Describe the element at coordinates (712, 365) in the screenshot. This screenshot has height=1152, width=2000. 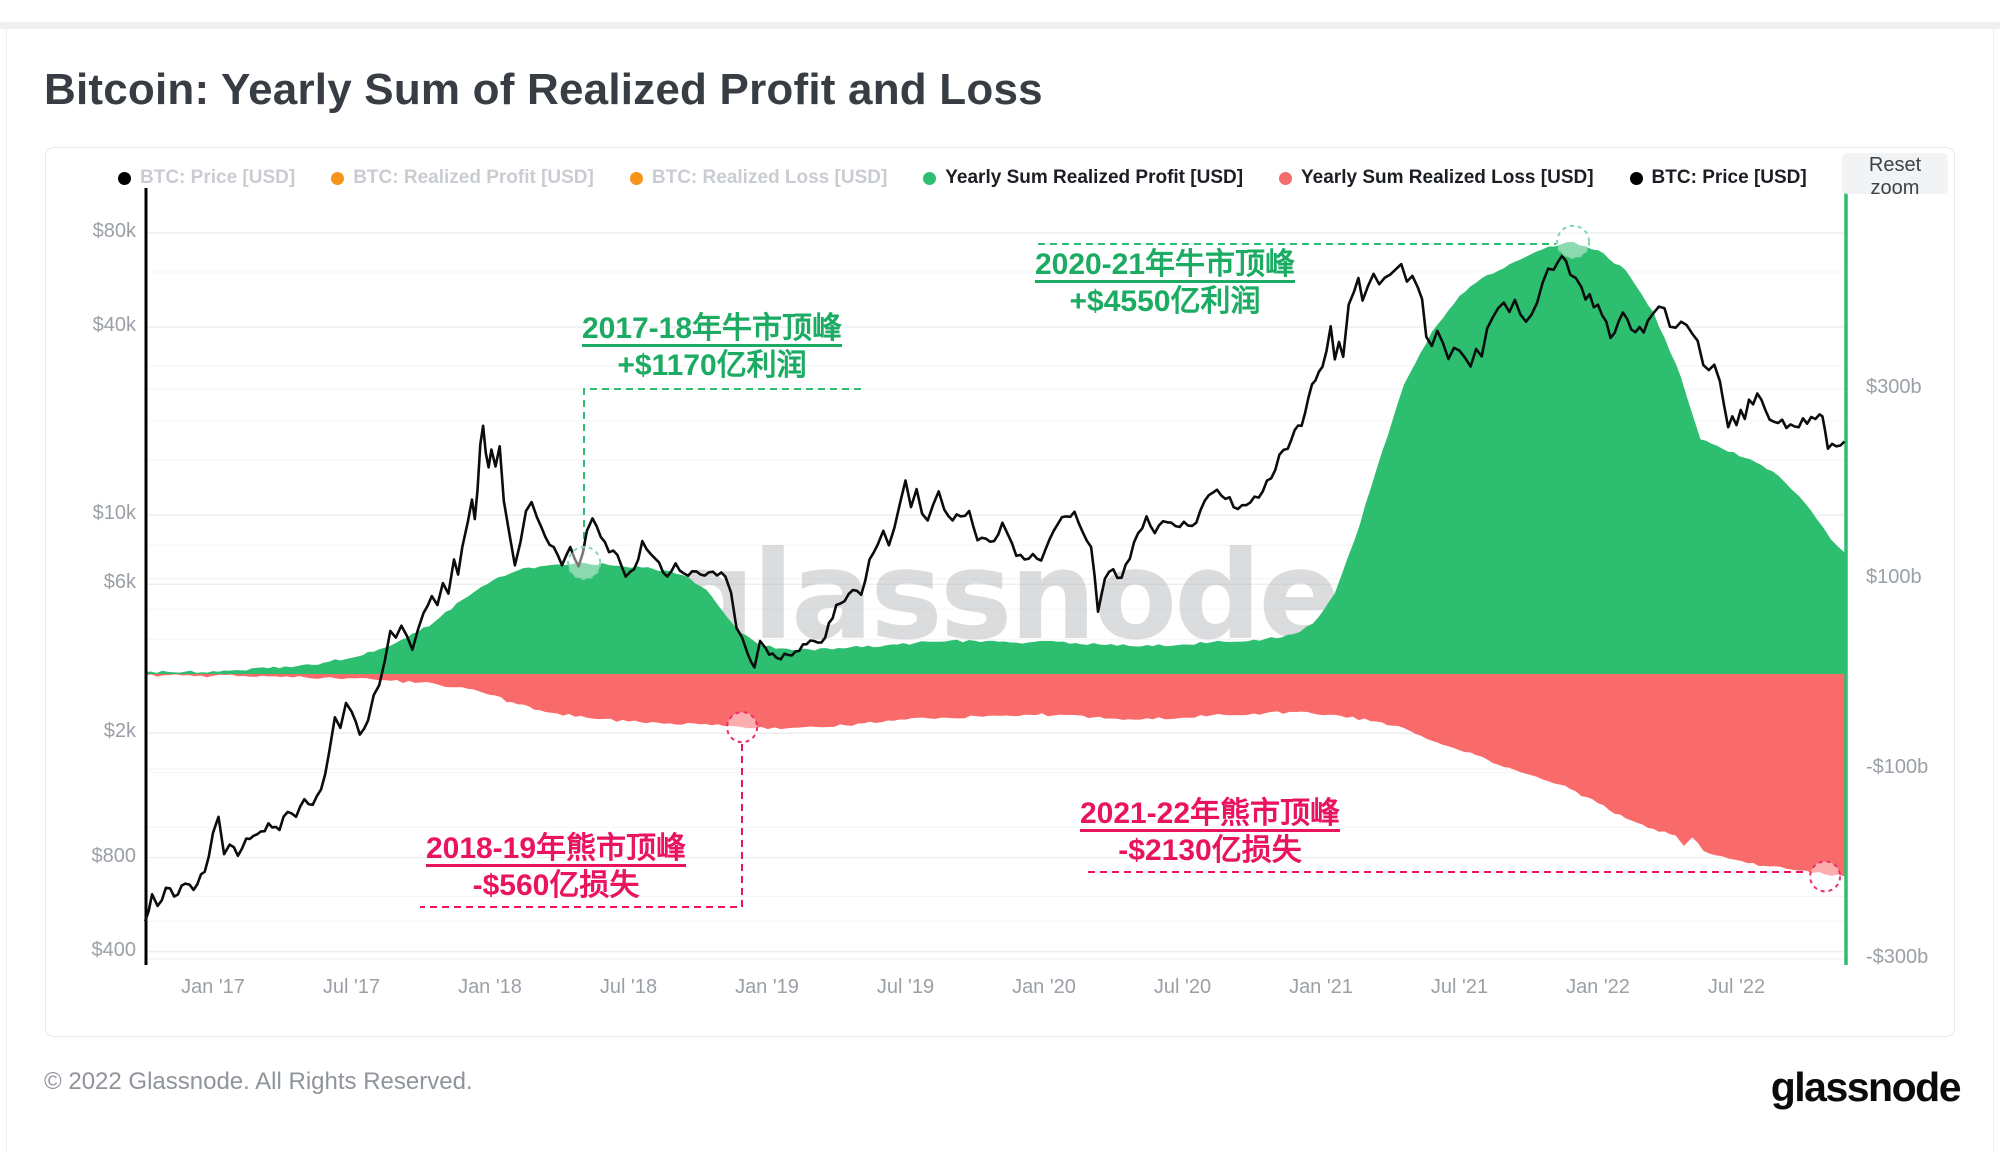
I see `annotation-value: +$1170亿利润` at that location.